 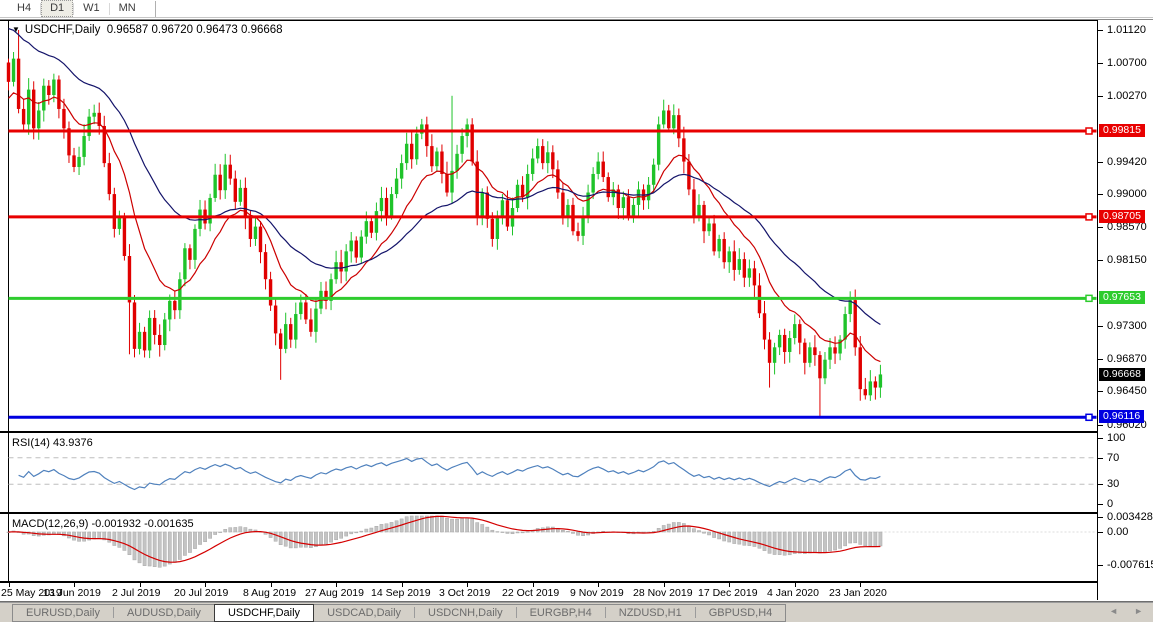 What do you see at coordinates (63, 612) in the screenshot?
I see `tab-eurusd-daily: EURUSD,Daily` at bounding box center [63, 612].